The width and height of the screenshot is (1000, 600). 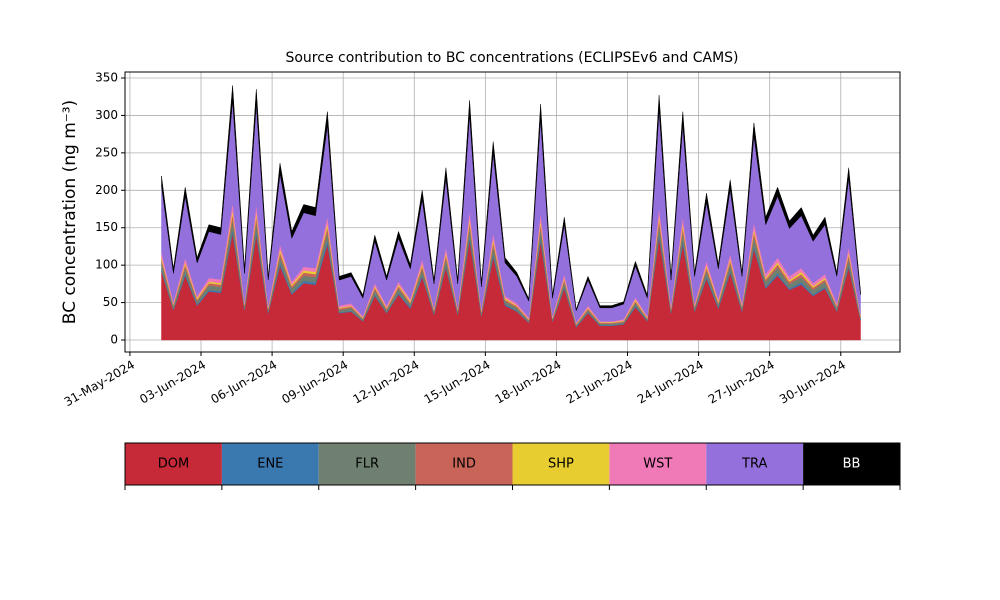 I want to click on legend-label: SHP, so click(x=561, y=464).